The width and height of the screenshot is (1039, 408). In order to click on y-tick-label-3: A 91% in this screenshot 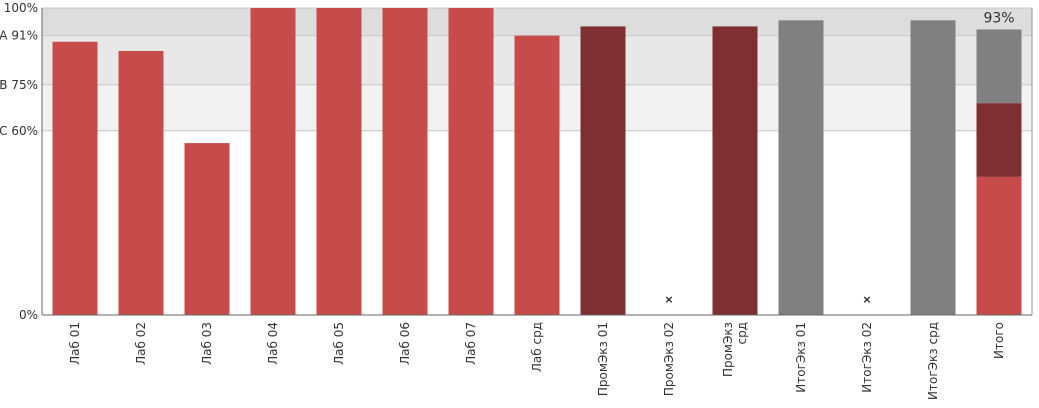, I will do `click(19, 36)`.